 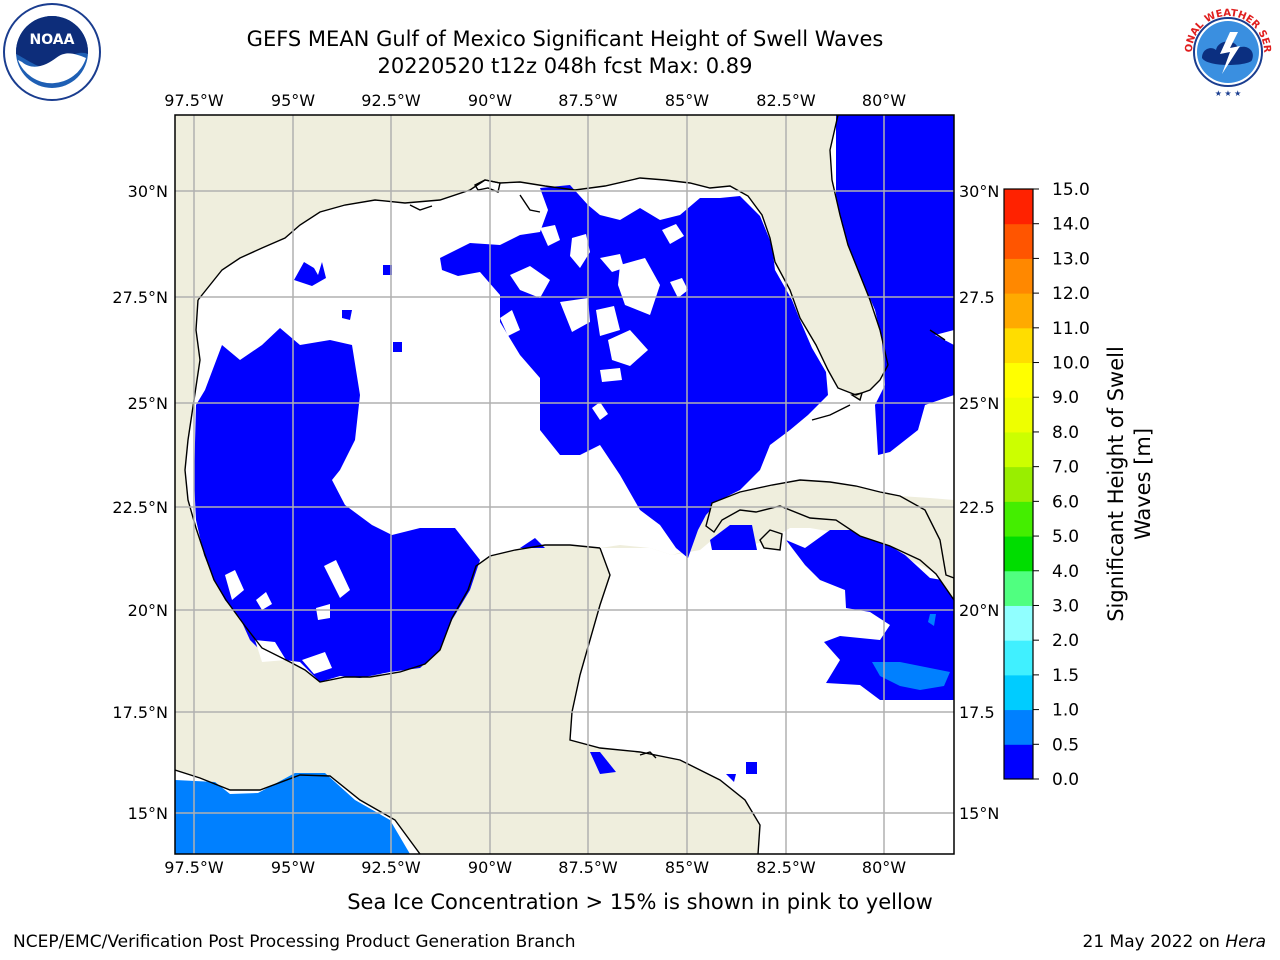 I want to click on host-name: Hera, so click(x=1245, y=942).